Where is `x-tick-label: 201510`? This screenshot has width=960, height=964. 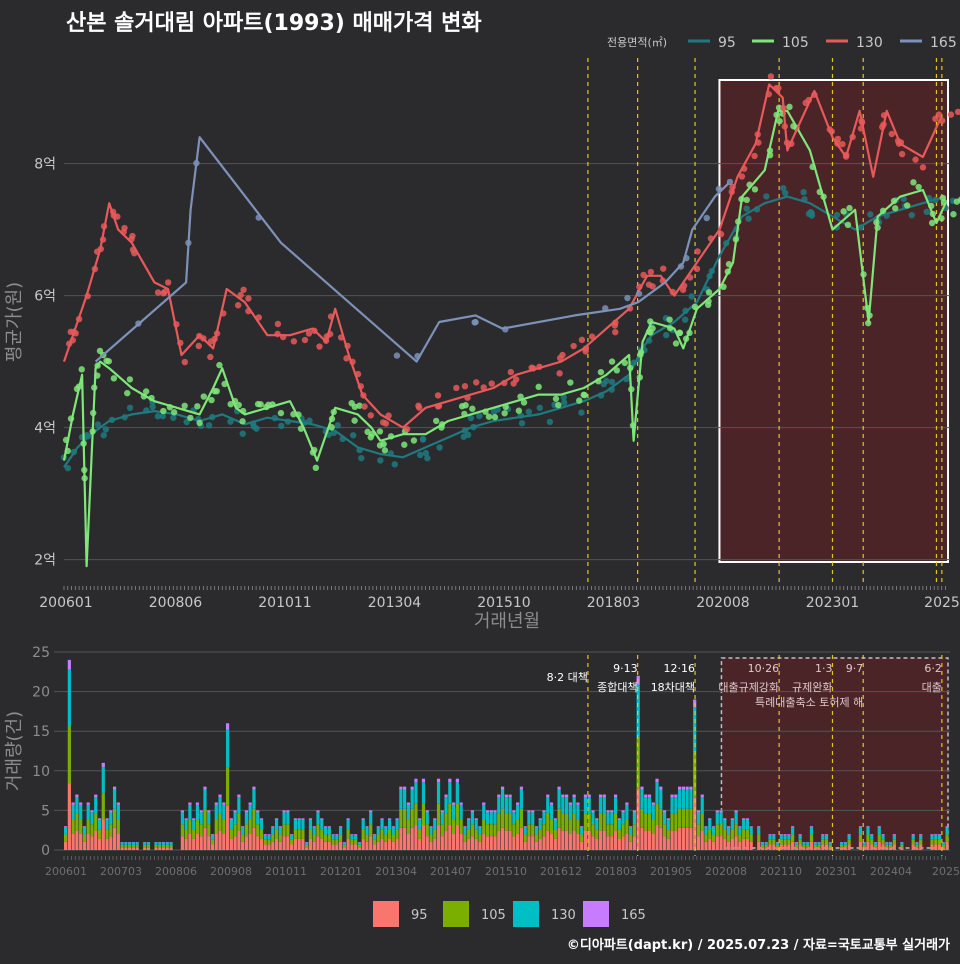
x-tick-label: 201510 is located at coordinates (506, 871).